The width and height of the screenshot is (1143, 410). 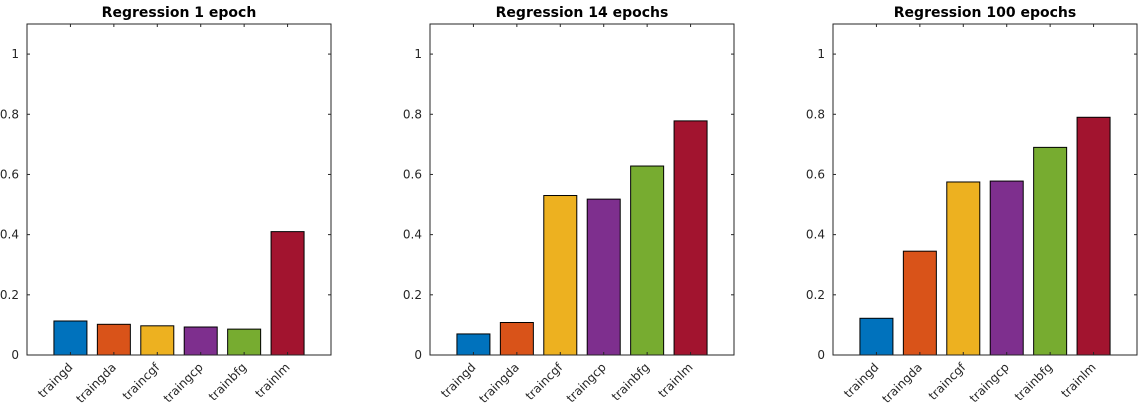 I want to click on chart-title: Regression 14 epochs, so click(x=582, y=13).